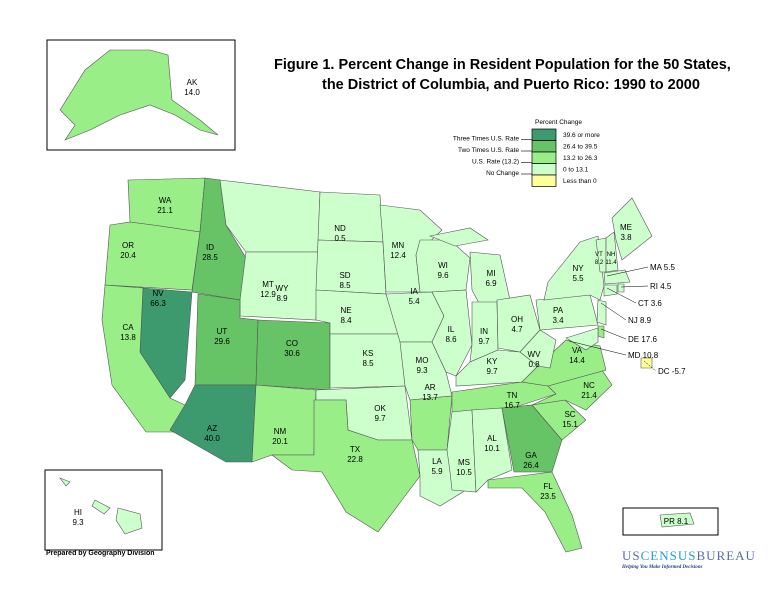  Describe the element at coordinates (535, 354) in the screenshot. I see `state-abbr: WV` at that location.